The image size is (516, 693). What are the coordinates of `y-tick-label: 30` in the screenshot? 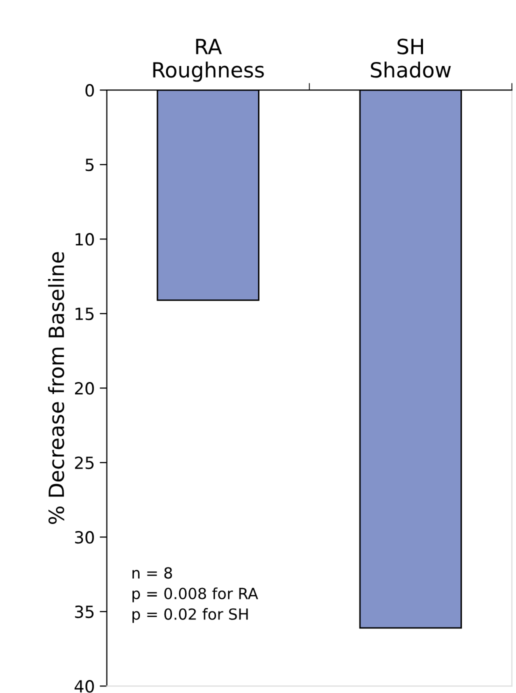 It's located at (84, 537).